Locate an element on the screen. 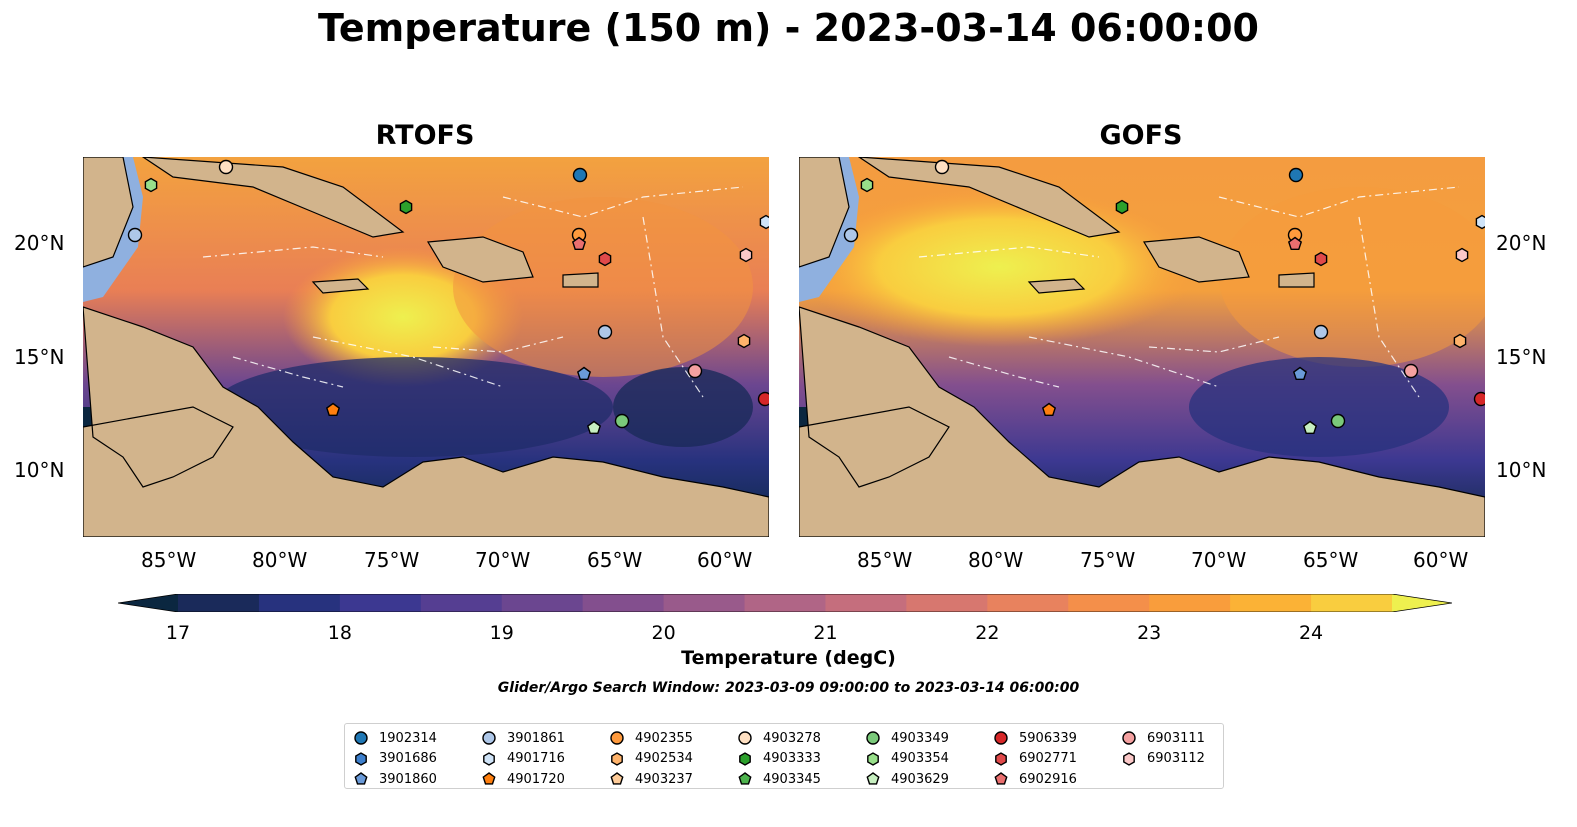 The image size is (1577, 827). legend-entry: 5906339 is located at coordinates (1035, 738).